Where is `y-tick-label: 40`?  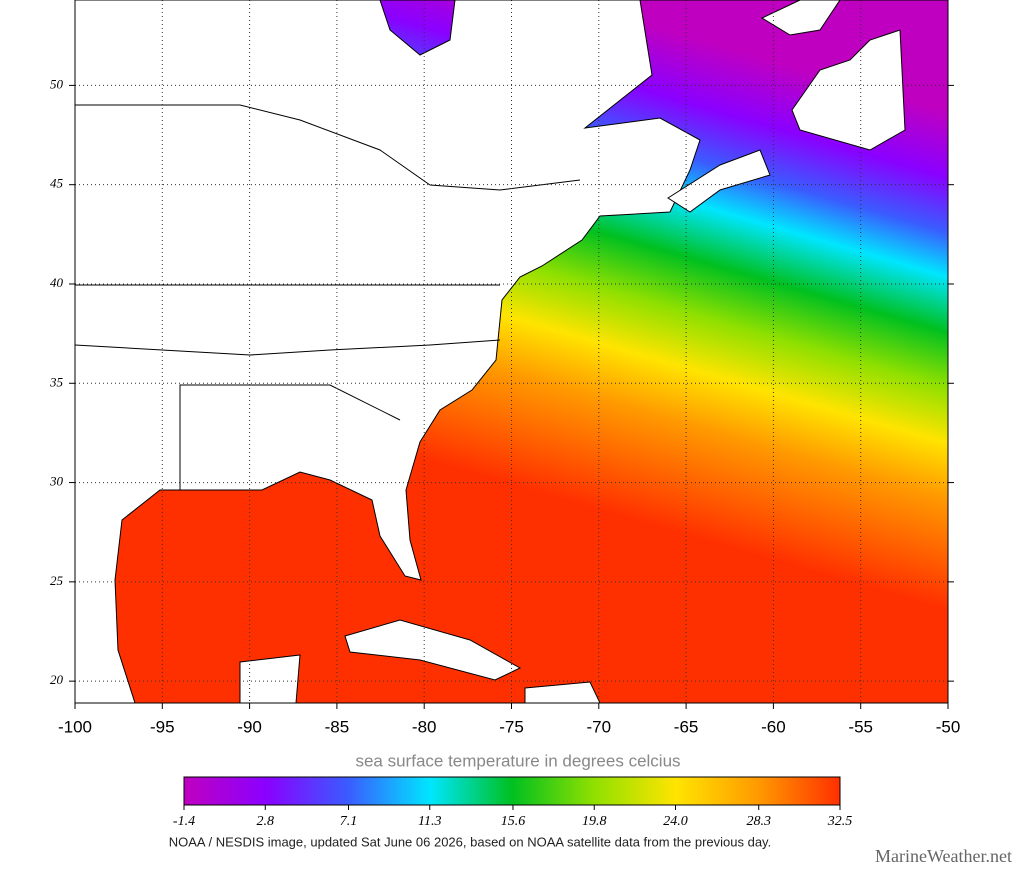
y-tick-label: 40 is located at coordinates (57, 282).